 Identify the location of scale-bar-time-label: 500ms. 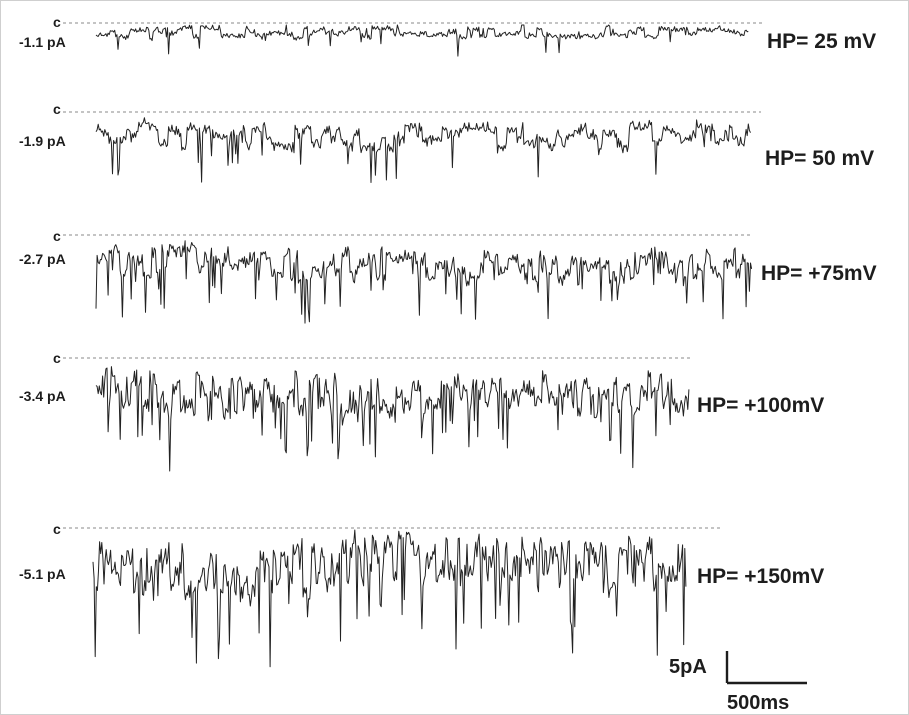
(758, 703).